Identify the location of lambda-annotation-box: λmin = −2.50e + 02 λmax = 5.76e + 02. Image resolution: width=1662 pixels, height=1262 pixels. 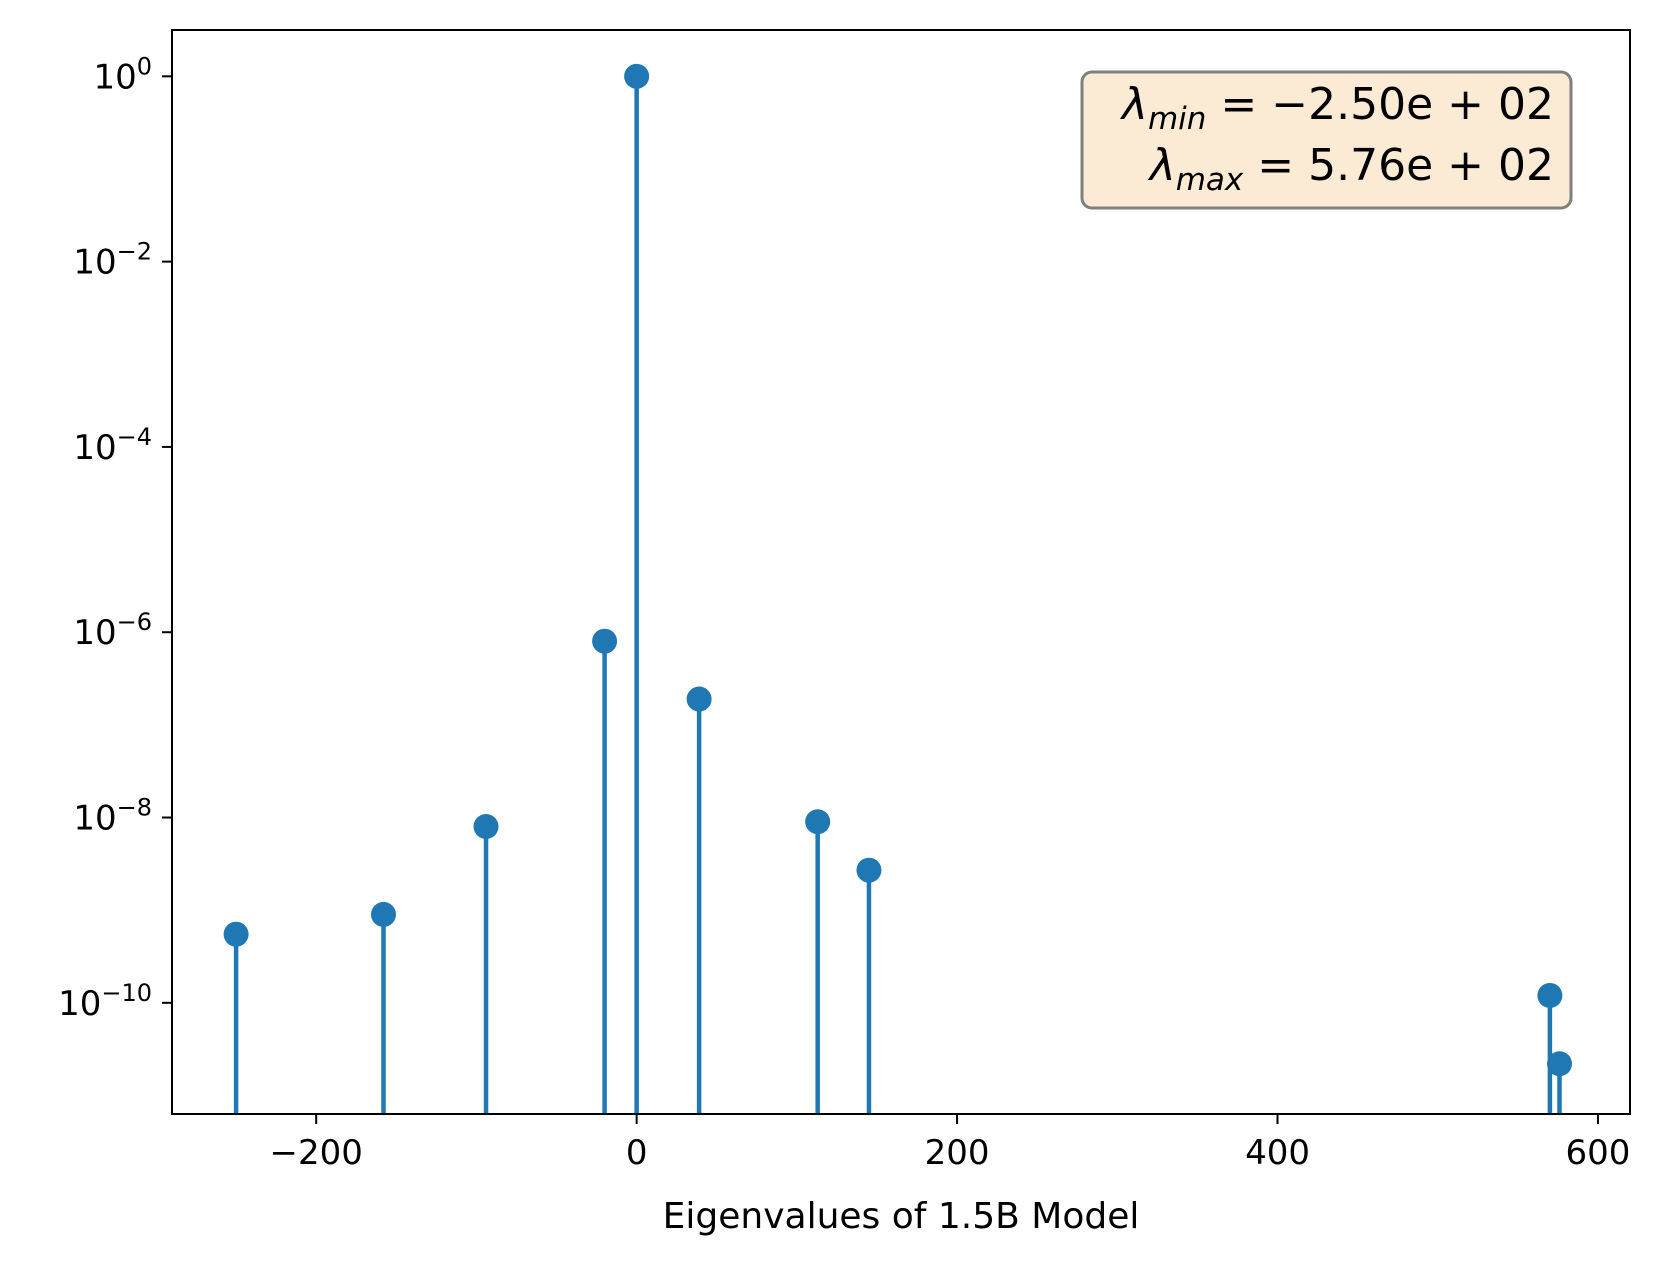
(1326, 140).